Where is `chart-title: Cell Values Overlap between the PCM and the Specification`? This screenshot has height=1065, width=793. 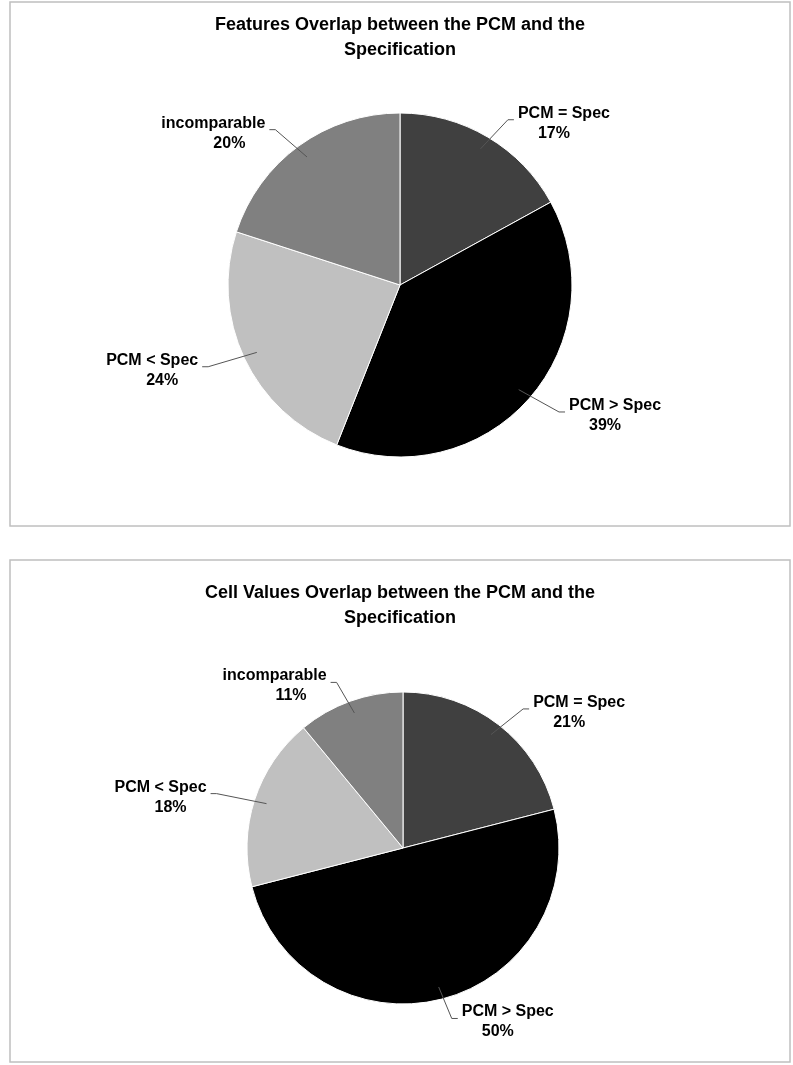
chart-title: Cell Values Overlap between the PCM and the Specification is located at coordinates (400, 604).